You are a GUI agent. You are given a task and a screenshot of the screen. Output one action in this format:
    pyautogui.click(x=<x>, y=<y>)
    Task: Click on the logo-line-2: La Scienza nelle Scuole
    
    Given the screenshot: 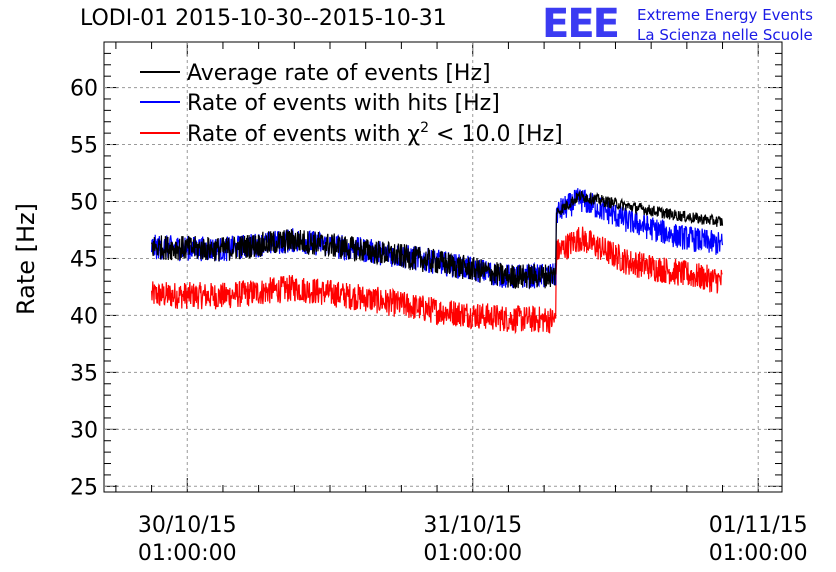 What is the action you would take?
    pyautogui.click(x=725, y=35)
    